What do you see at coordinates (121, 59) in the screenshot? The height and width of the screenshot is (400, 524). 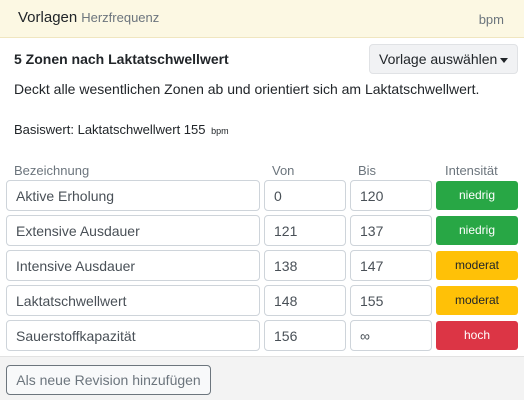 I see `preset-title: 5 Zonen nach Laktatschwellwert` at bounding box center [121, 59].